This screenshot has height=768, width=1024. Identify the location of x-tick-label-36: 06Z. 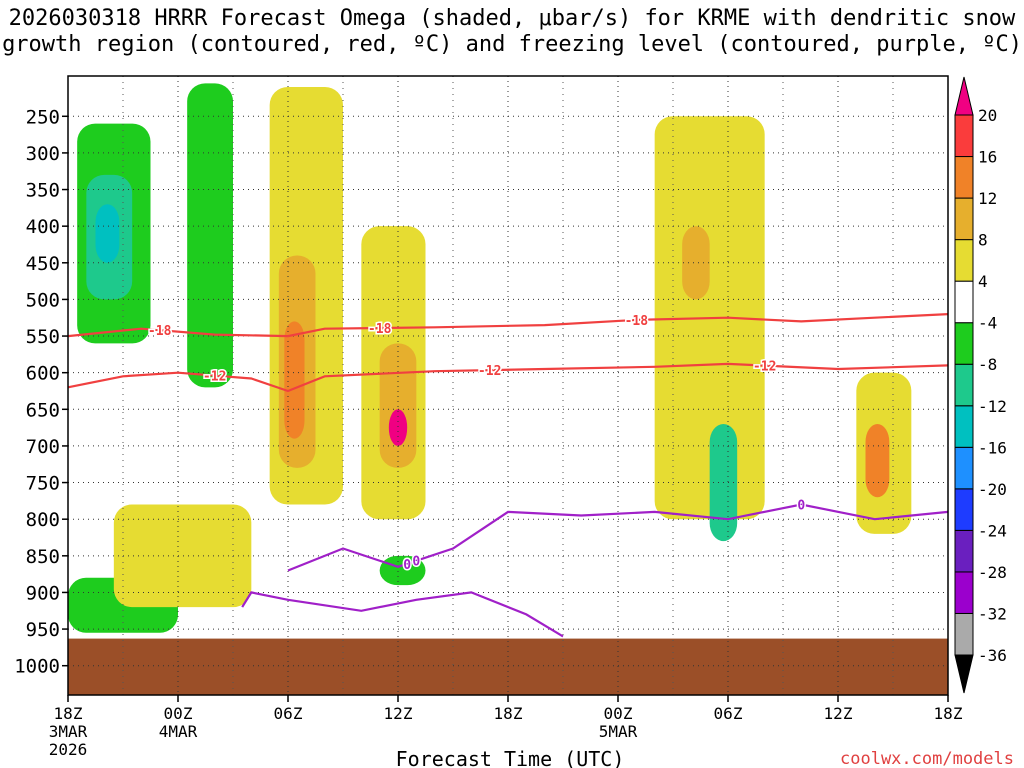
(728, 713).